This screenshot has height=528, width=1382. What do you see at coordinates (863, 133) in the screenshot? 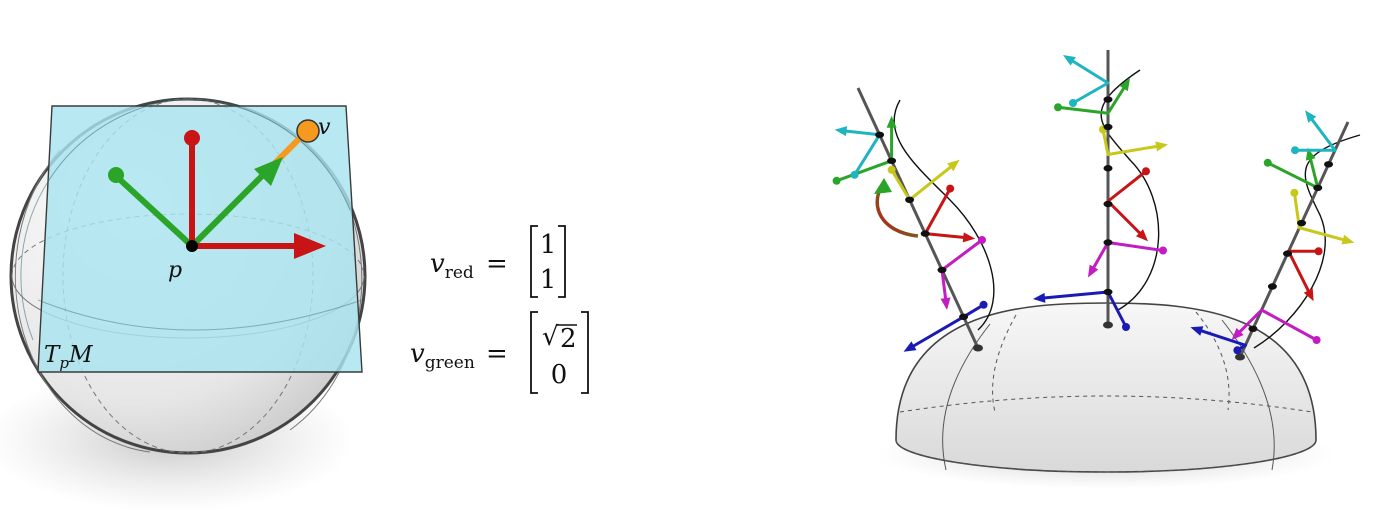
I see `fiber-left-frame-10-shaft` at bounding box center [863, 133].